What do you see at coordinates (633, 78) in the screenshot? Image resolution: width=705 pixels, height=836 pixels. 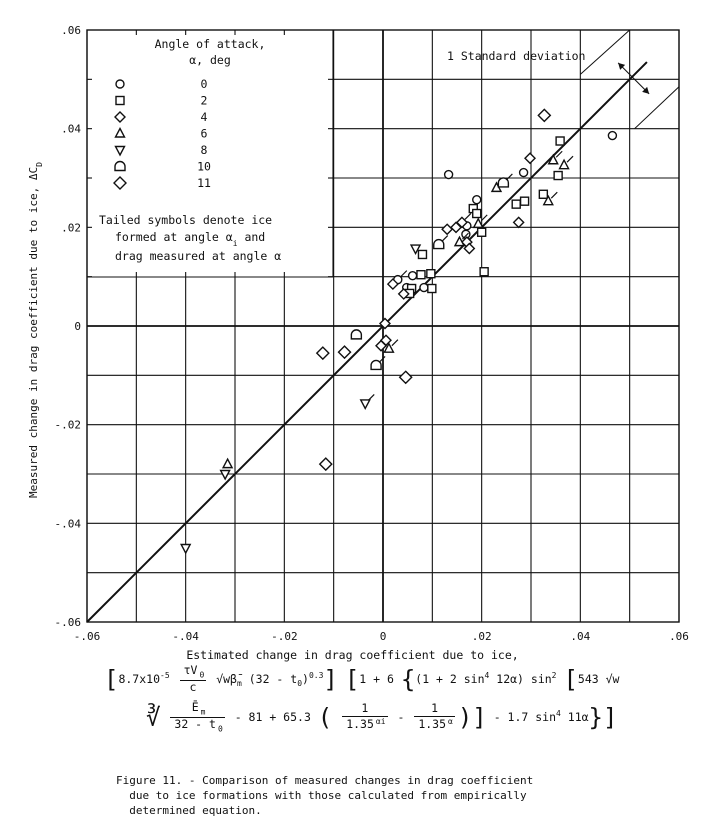 I see `std-dev-arrow` at bounding box center [633, 78].